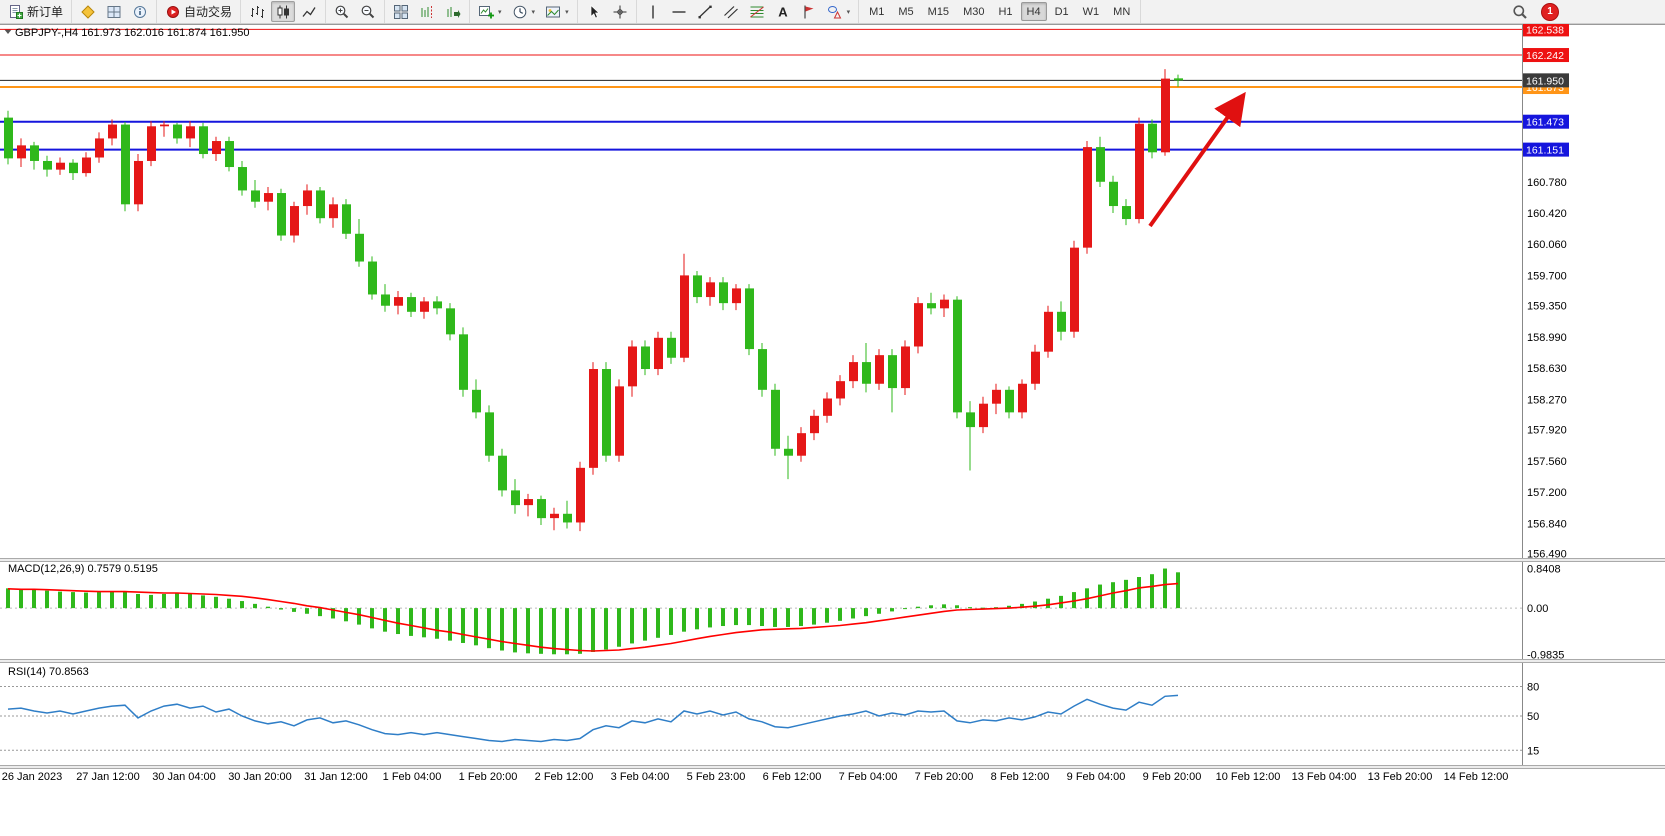 This screenshot has height=836, width=1665. Describe the element at coordinates (594, 11) in the screenshot. I see `cursor-button` at that location.